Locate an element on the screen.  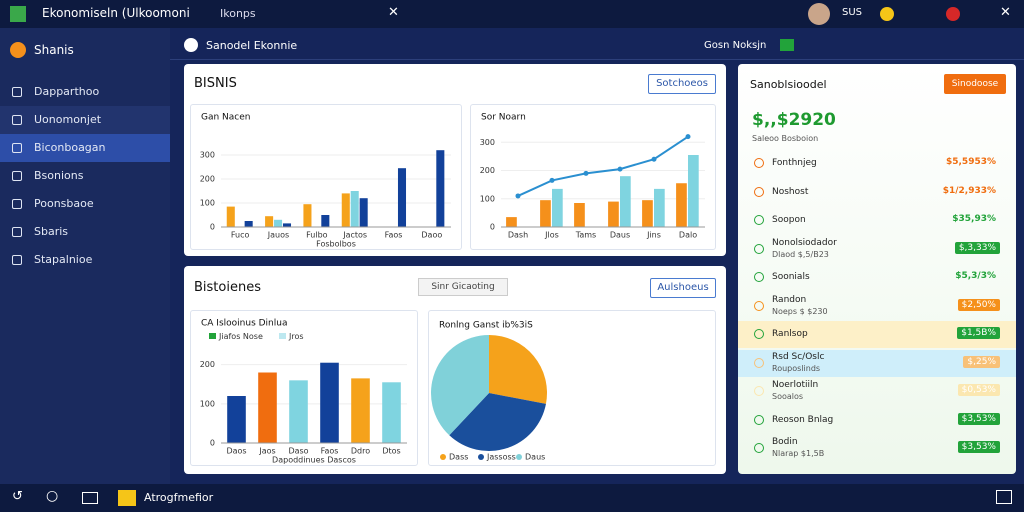
chart-title: Ronlng Ganst ib%3iS is located at coordinates (486, 326).